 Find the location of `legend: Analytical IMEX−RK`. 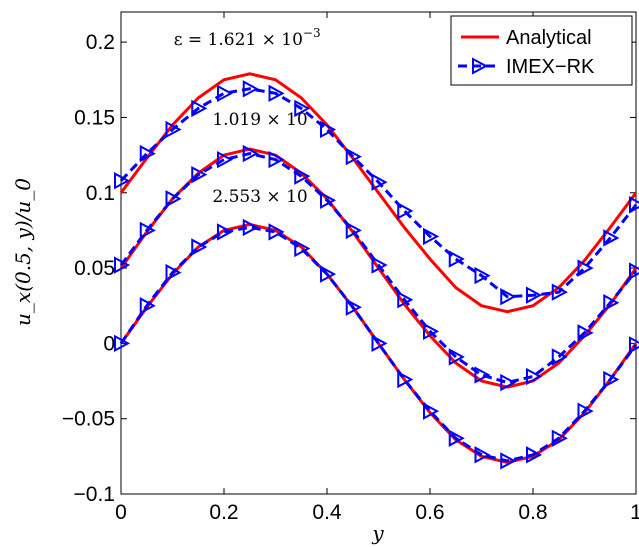

legend: Analytical IMEX−RK is located at coordinates (541, 50).